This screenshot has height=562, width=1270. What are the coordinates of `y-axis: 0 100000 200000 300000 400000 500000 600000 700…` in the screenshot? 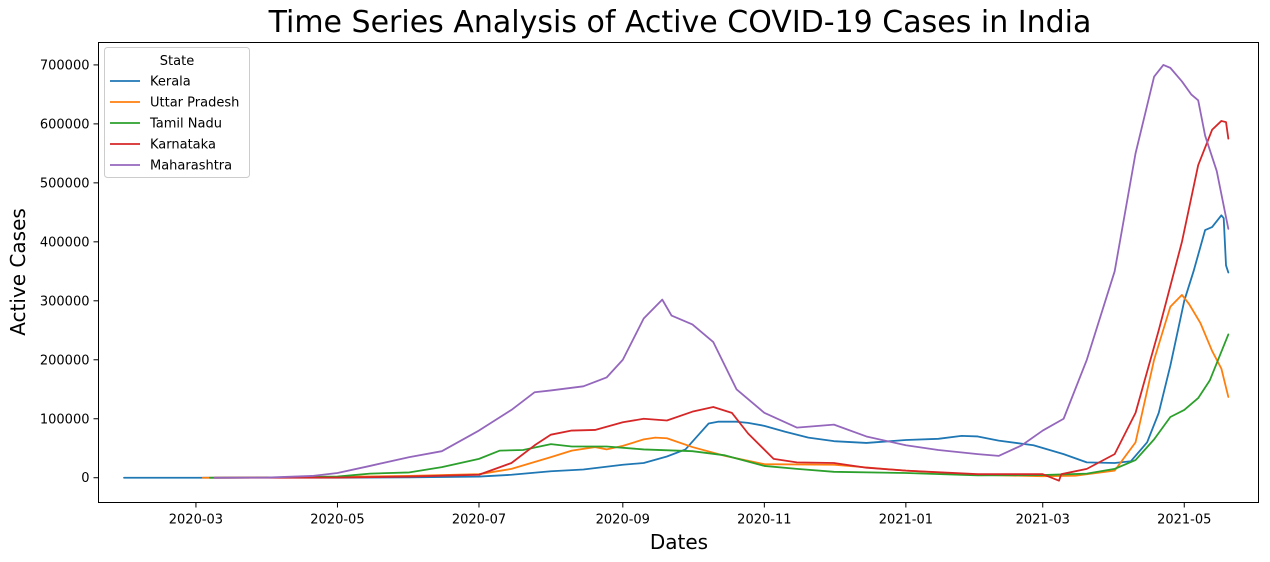 It's located at (69, 272).